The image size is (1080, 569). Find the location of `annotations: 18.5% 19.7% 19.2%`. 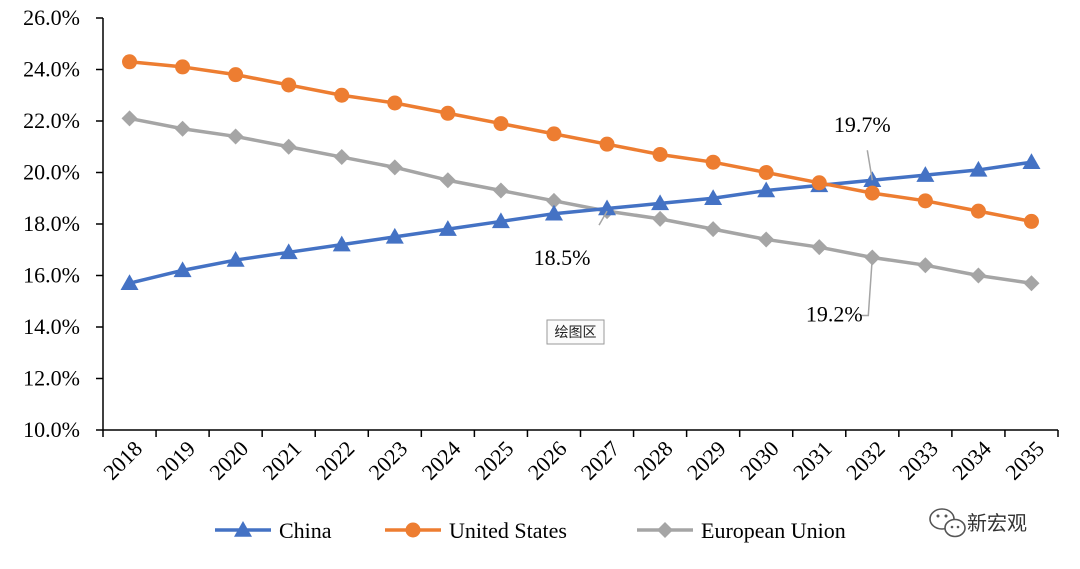

annotations: 18.5% 19.7% 19.2% is located at coordinates (712, 219).